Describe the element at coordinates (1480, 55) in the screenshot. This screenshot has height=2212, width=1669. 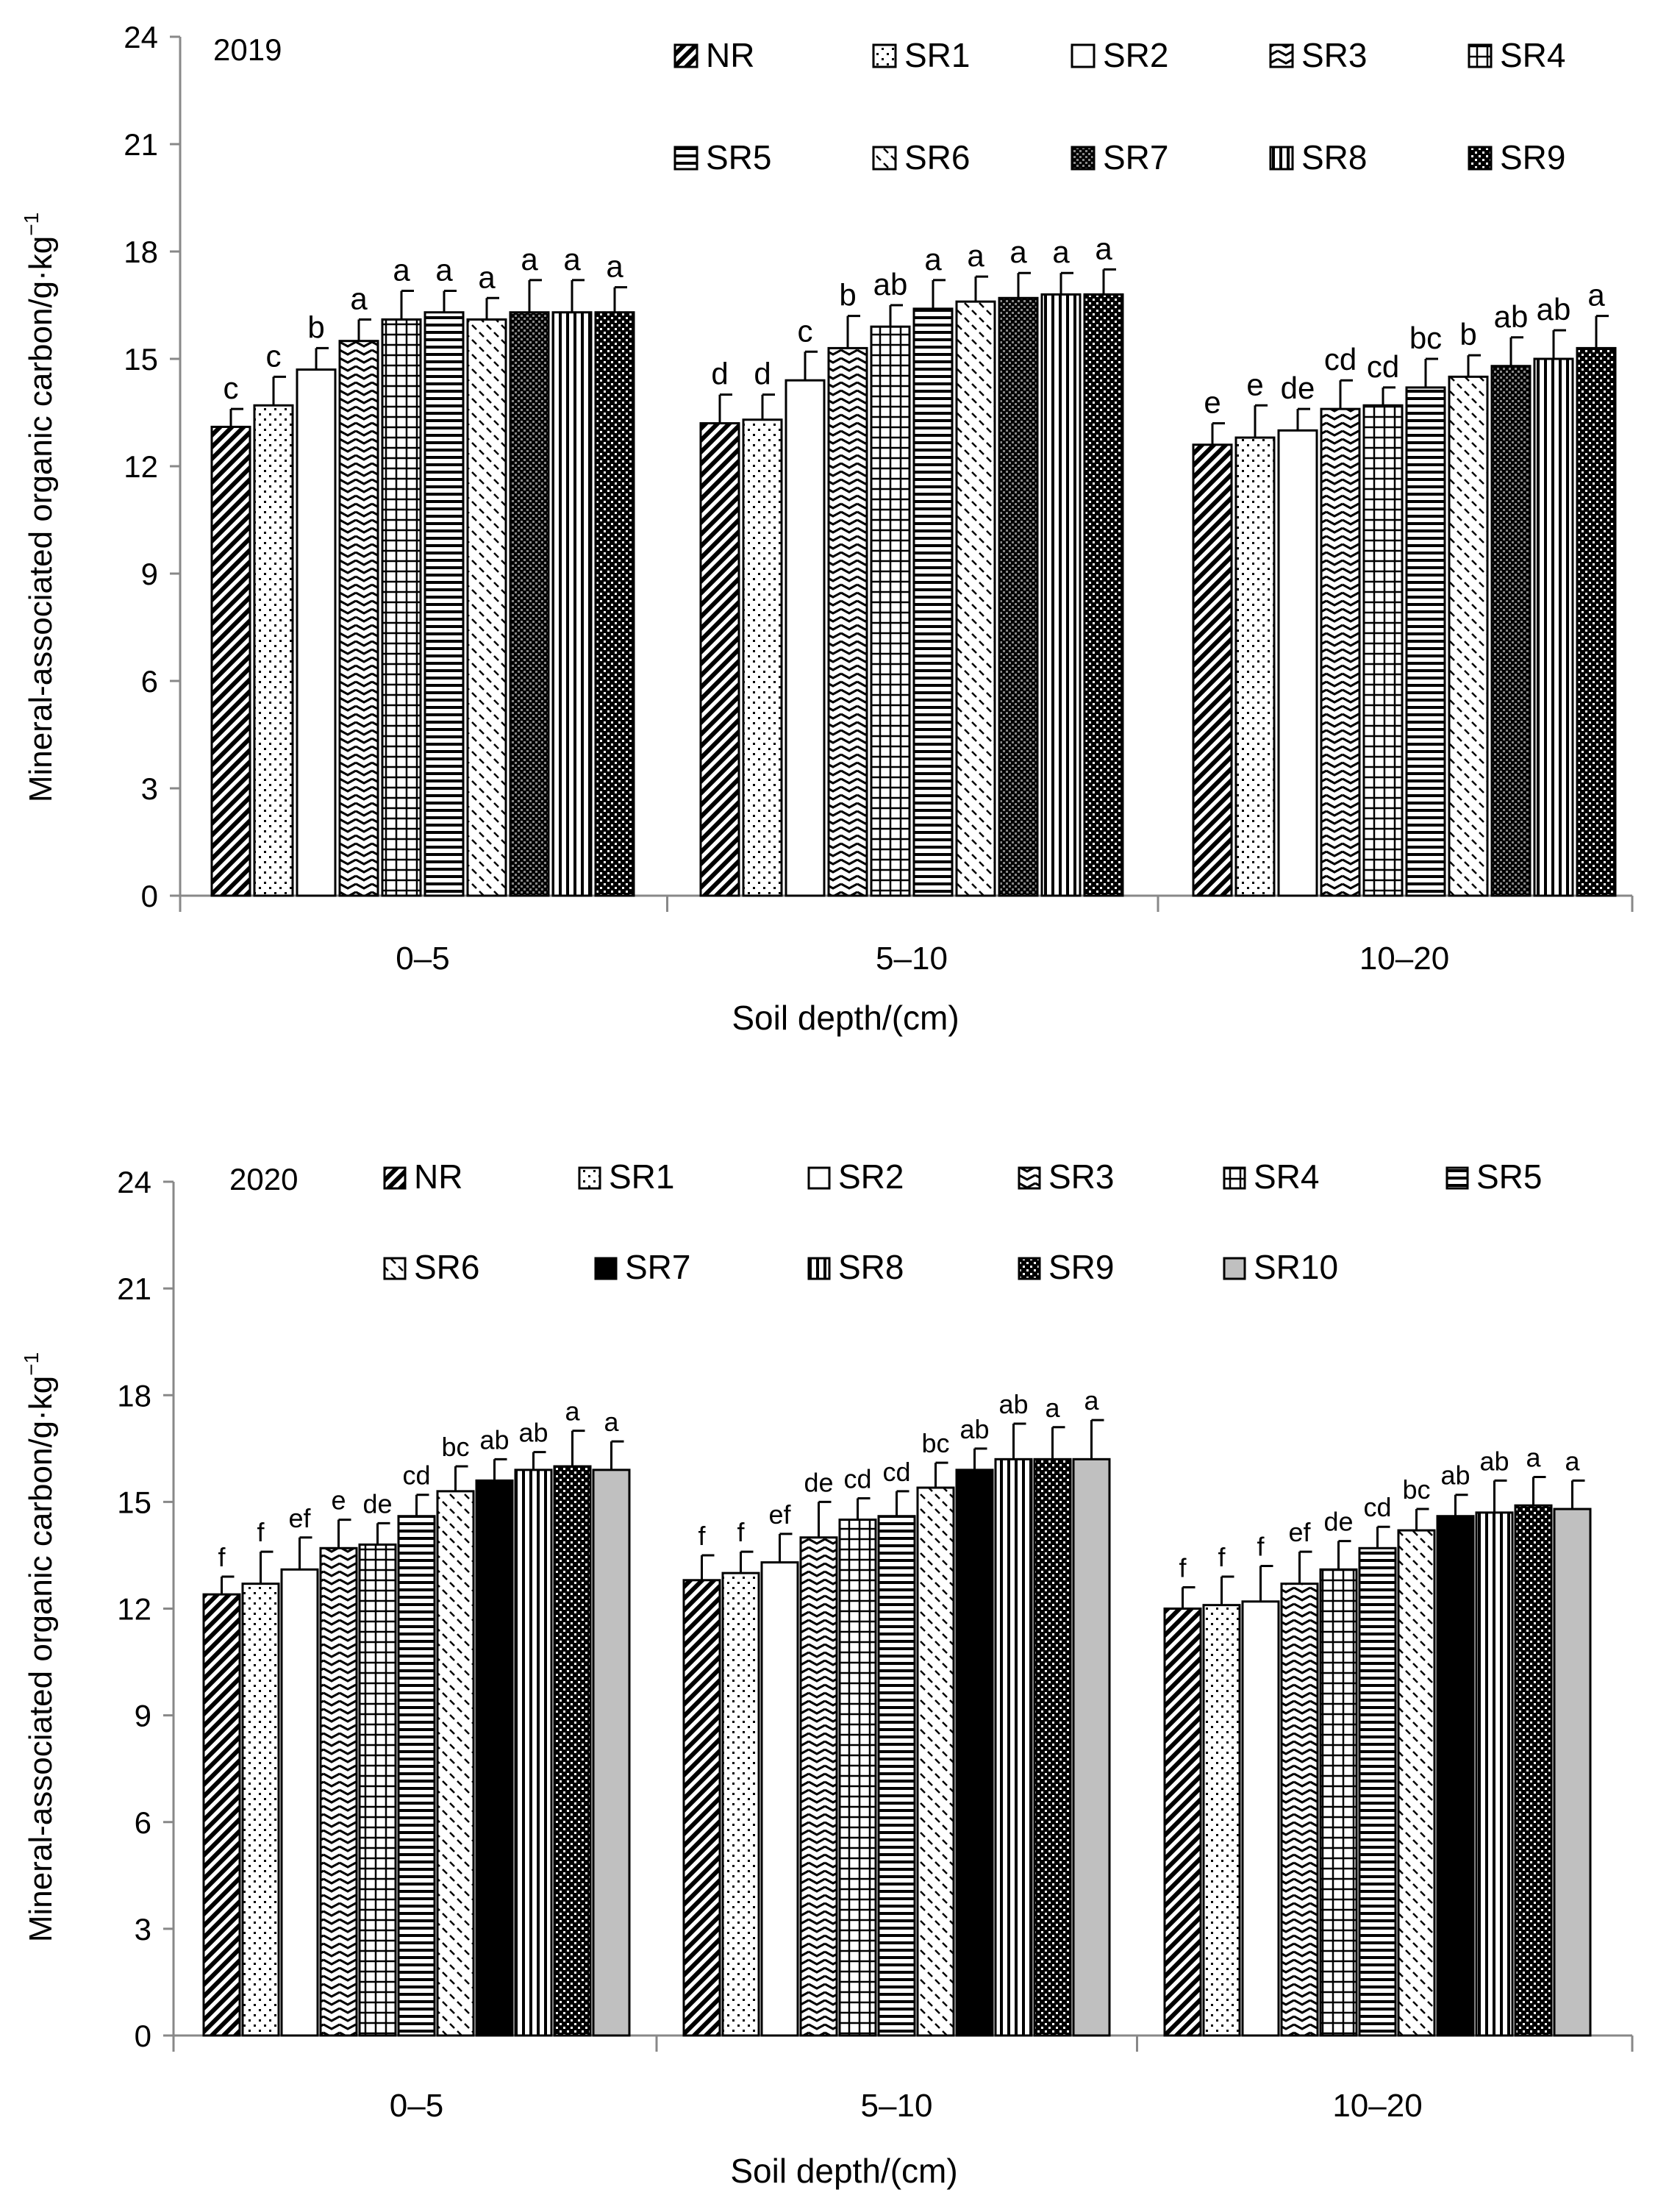
I see `panel-2019-legend-swatch-sr4` at that location.